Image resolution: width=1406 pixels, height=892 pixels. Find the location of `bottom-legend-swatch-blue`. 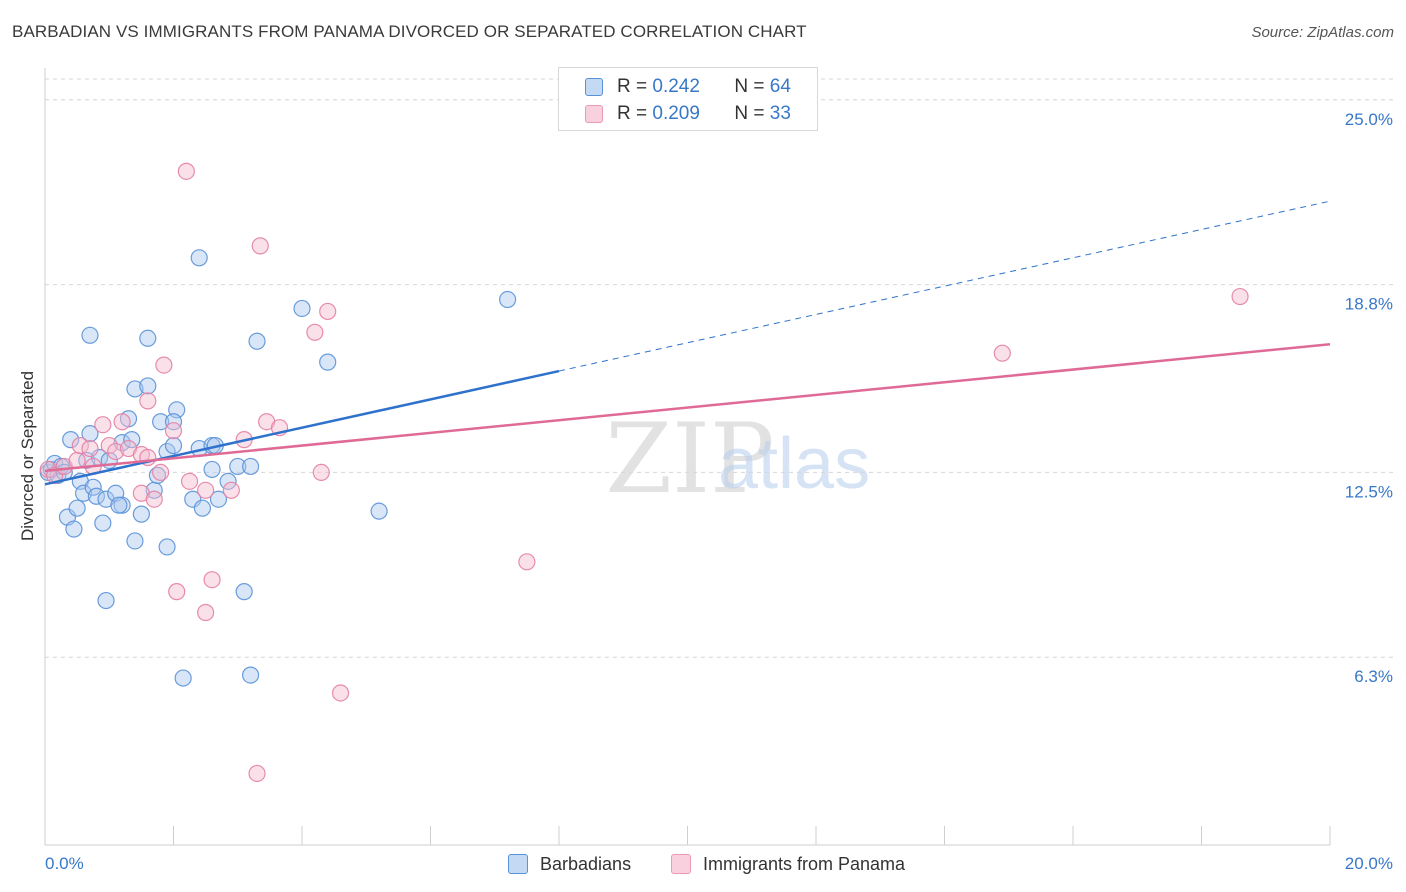

bottom-legend-swatch-blue is located at coordinates (518, 864).